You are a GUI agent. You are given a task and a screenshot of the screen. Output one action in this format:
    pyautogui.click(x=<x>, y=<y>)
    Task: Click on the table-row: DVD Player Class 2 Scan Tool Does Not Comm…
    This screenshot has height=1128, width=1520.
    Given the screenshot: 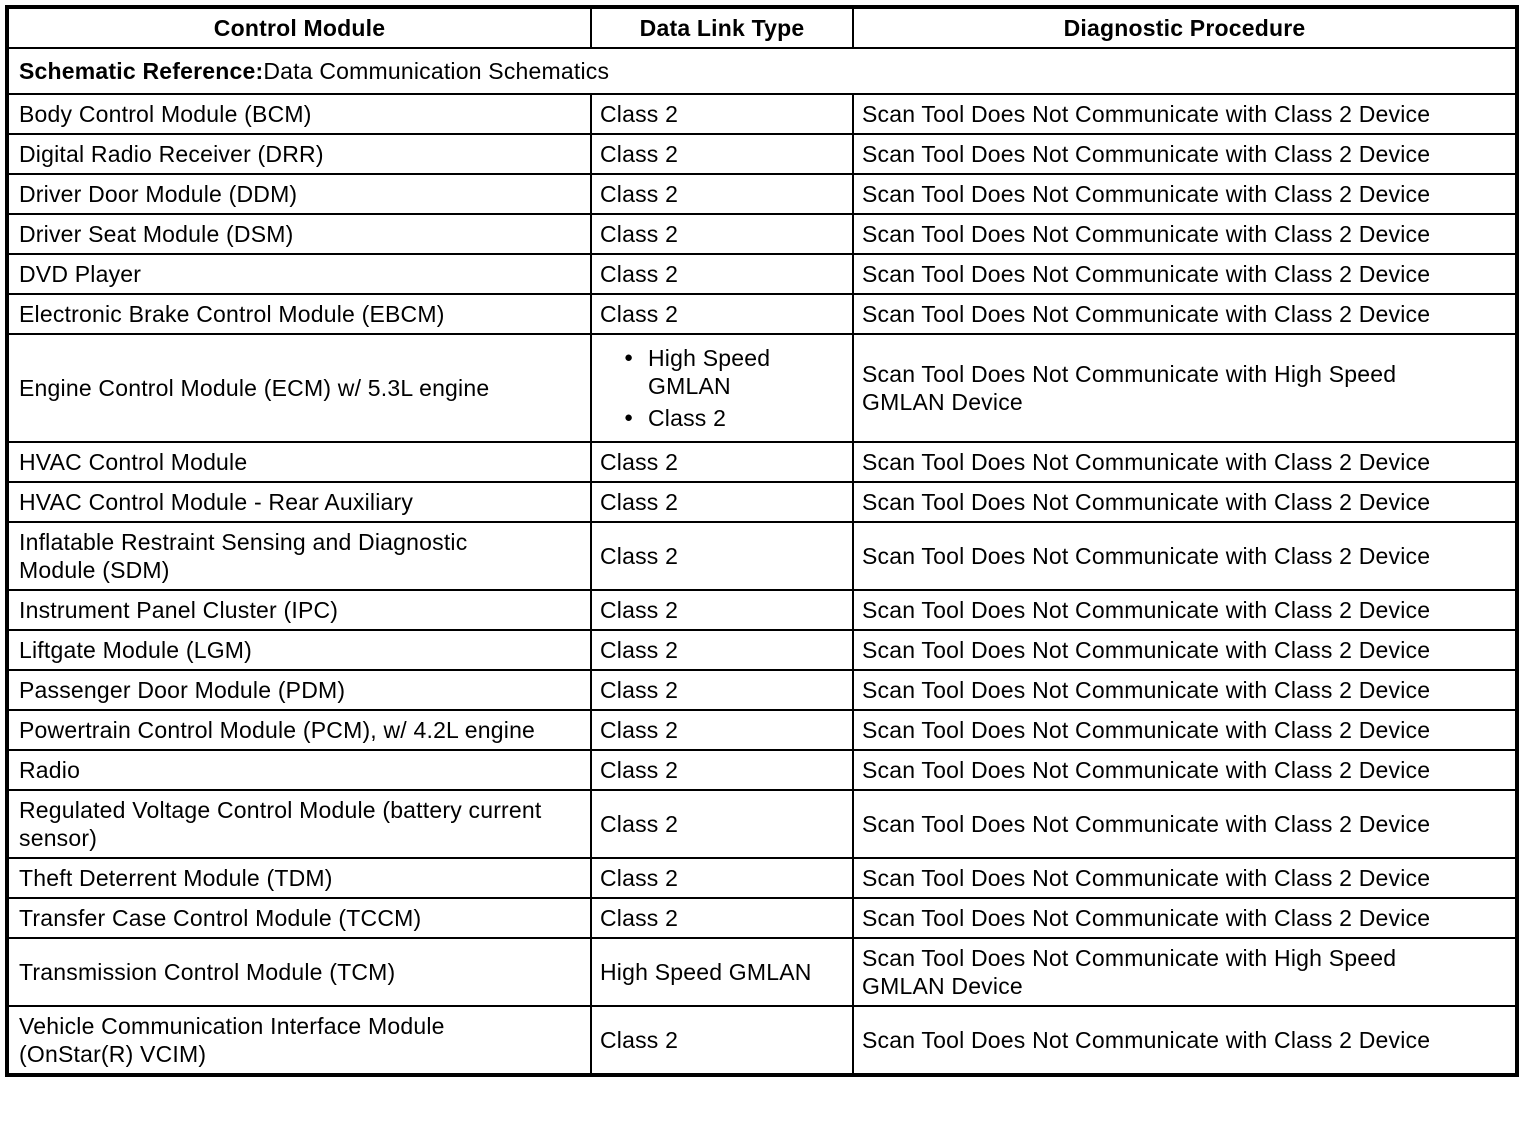 What is the action you would take?
    pyautogui.click(x=762, y=274)
    